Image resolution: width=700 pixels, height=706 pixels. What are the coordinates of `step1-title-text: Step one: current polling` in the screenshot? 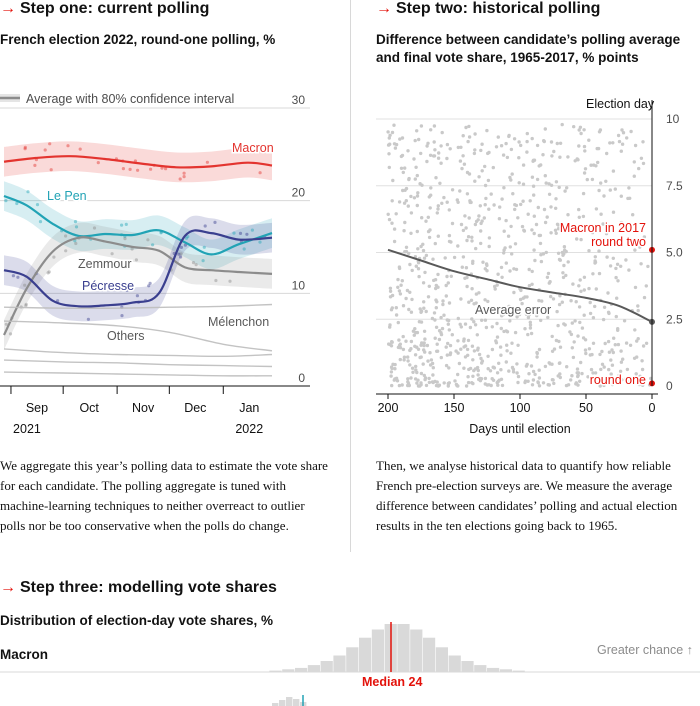 It's located at (115, 8).